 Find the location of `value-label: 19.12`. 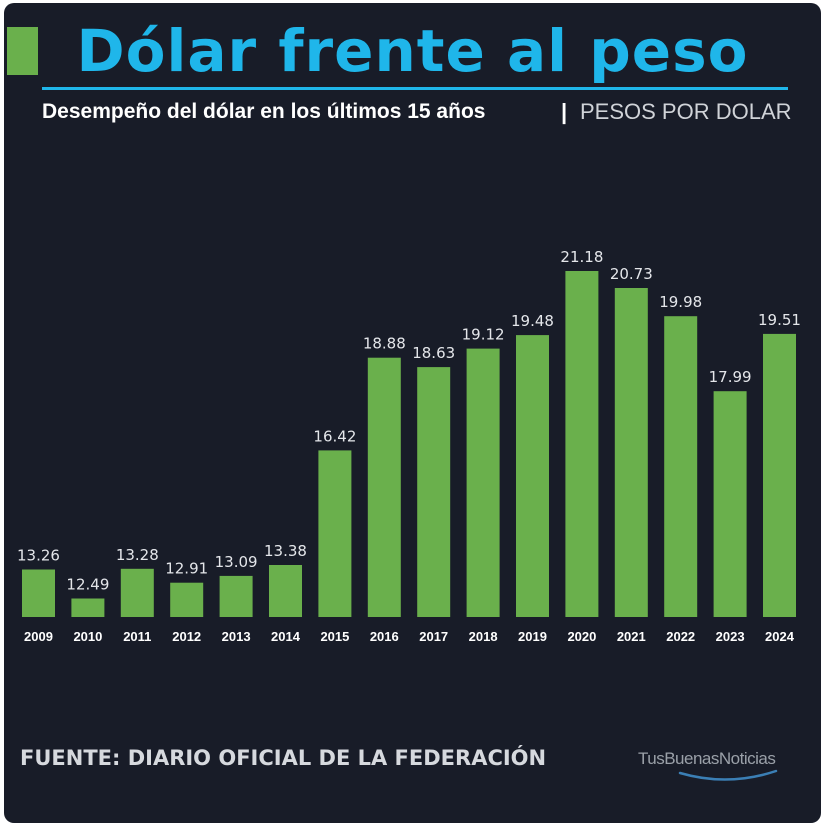

value-label: 19.12 is located at coordinates (483, 335).